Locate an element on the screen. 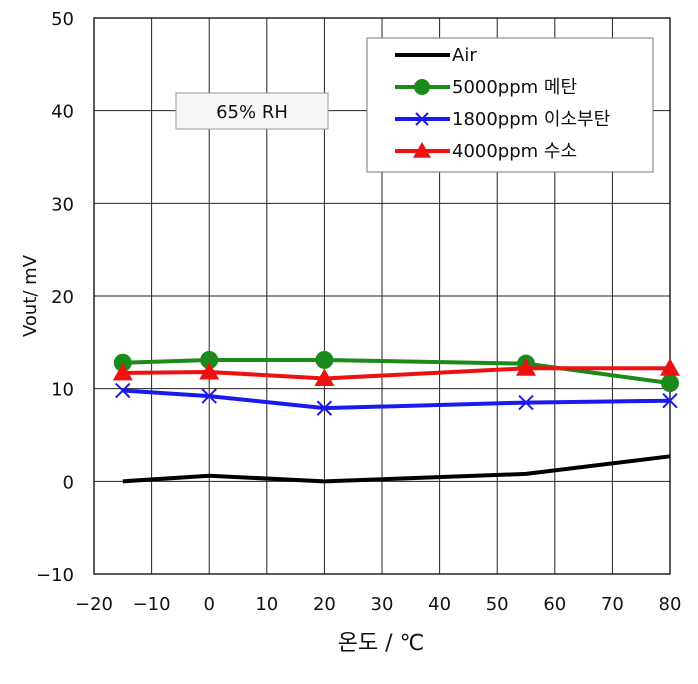 The width and height of the screenshot is (698, 684). legend-item: 5000ppm 메탄 is located at coordinates (486, 87).